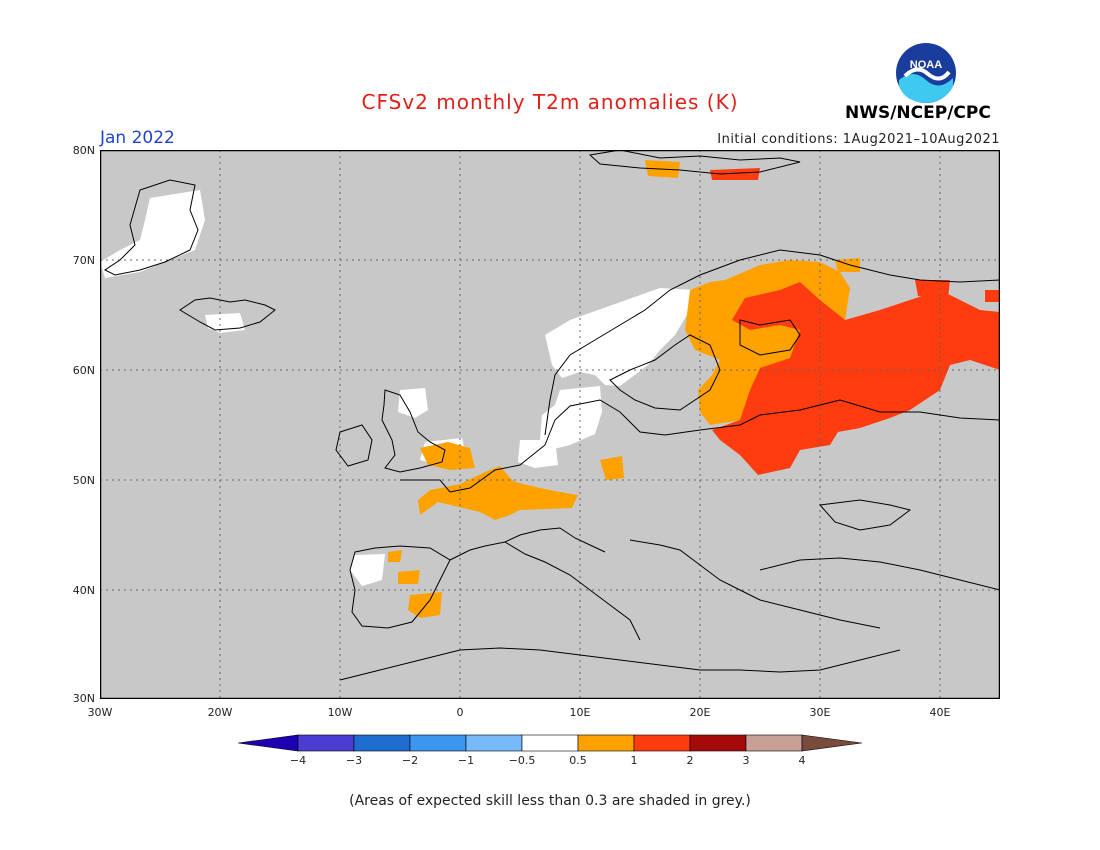  Describe the element at coordinates (634, 760) in the screenshot. I see `colorbar-label: 1` at that location.